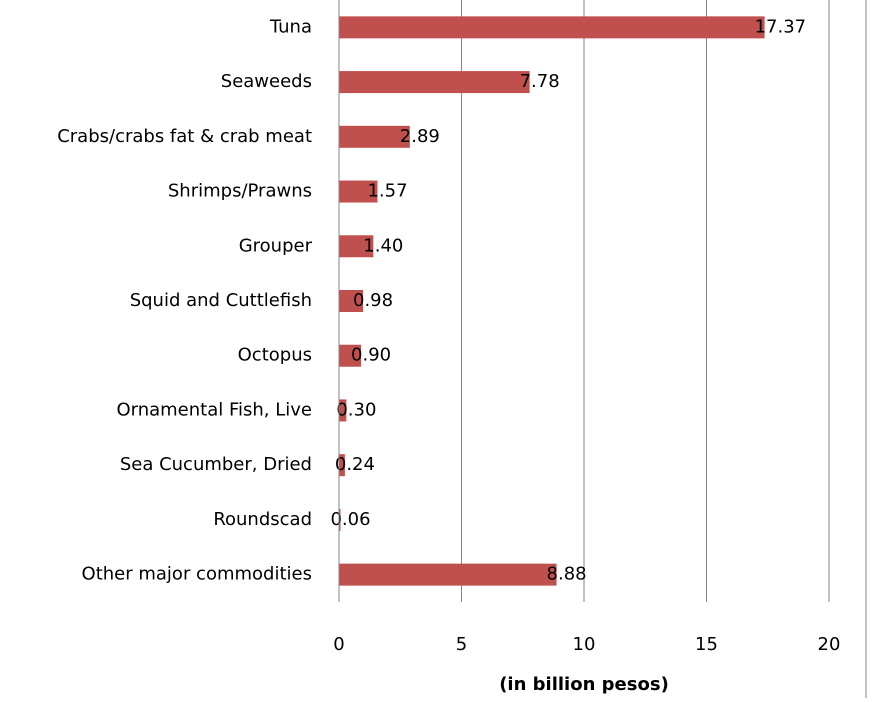 Image resolution: width=874 pixels, height=702 pixels. What do you see at coordinates (216, 464) in the screenshot?
I see `y-tick-label: Sea Cucumber, Dried` at bounding box center [216, 464].